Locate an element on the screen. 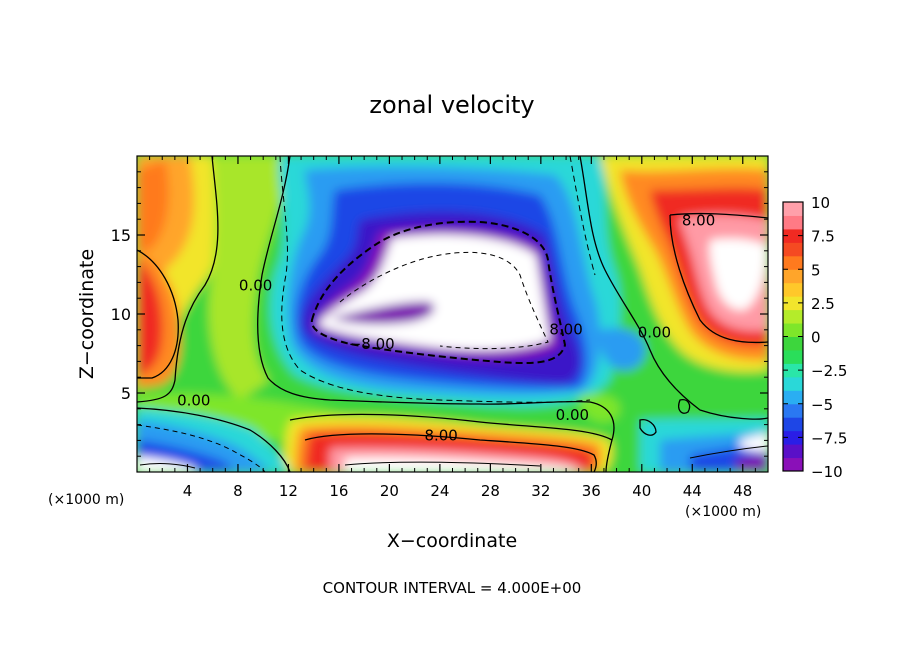 The image size is (904, 654). x-tick-label: 8 is located at coordinates (238, 491).